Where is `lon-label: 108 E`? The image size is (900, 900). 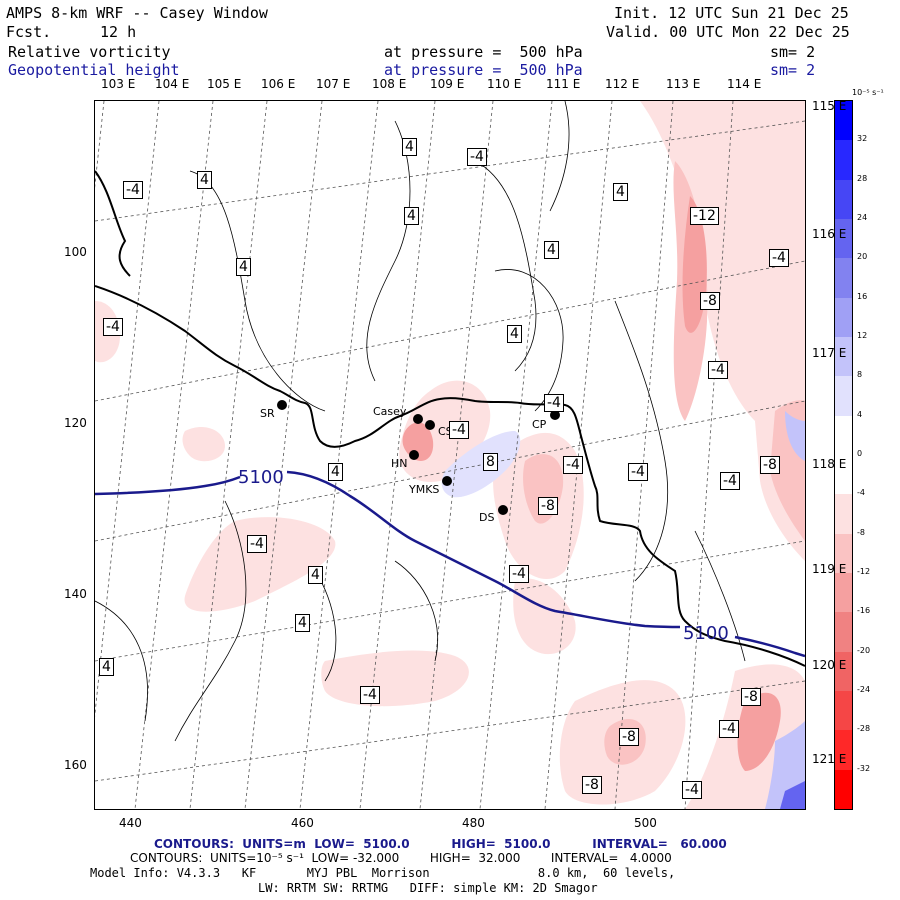 lon-label: 108 E is located at coordinates (389, 84).